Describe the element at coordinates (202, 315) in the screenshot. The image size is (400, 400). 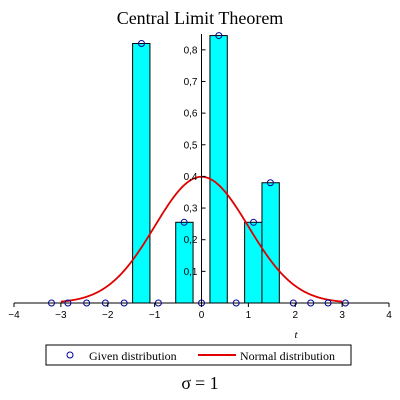
I see `x-tick-label: 0` at that location.